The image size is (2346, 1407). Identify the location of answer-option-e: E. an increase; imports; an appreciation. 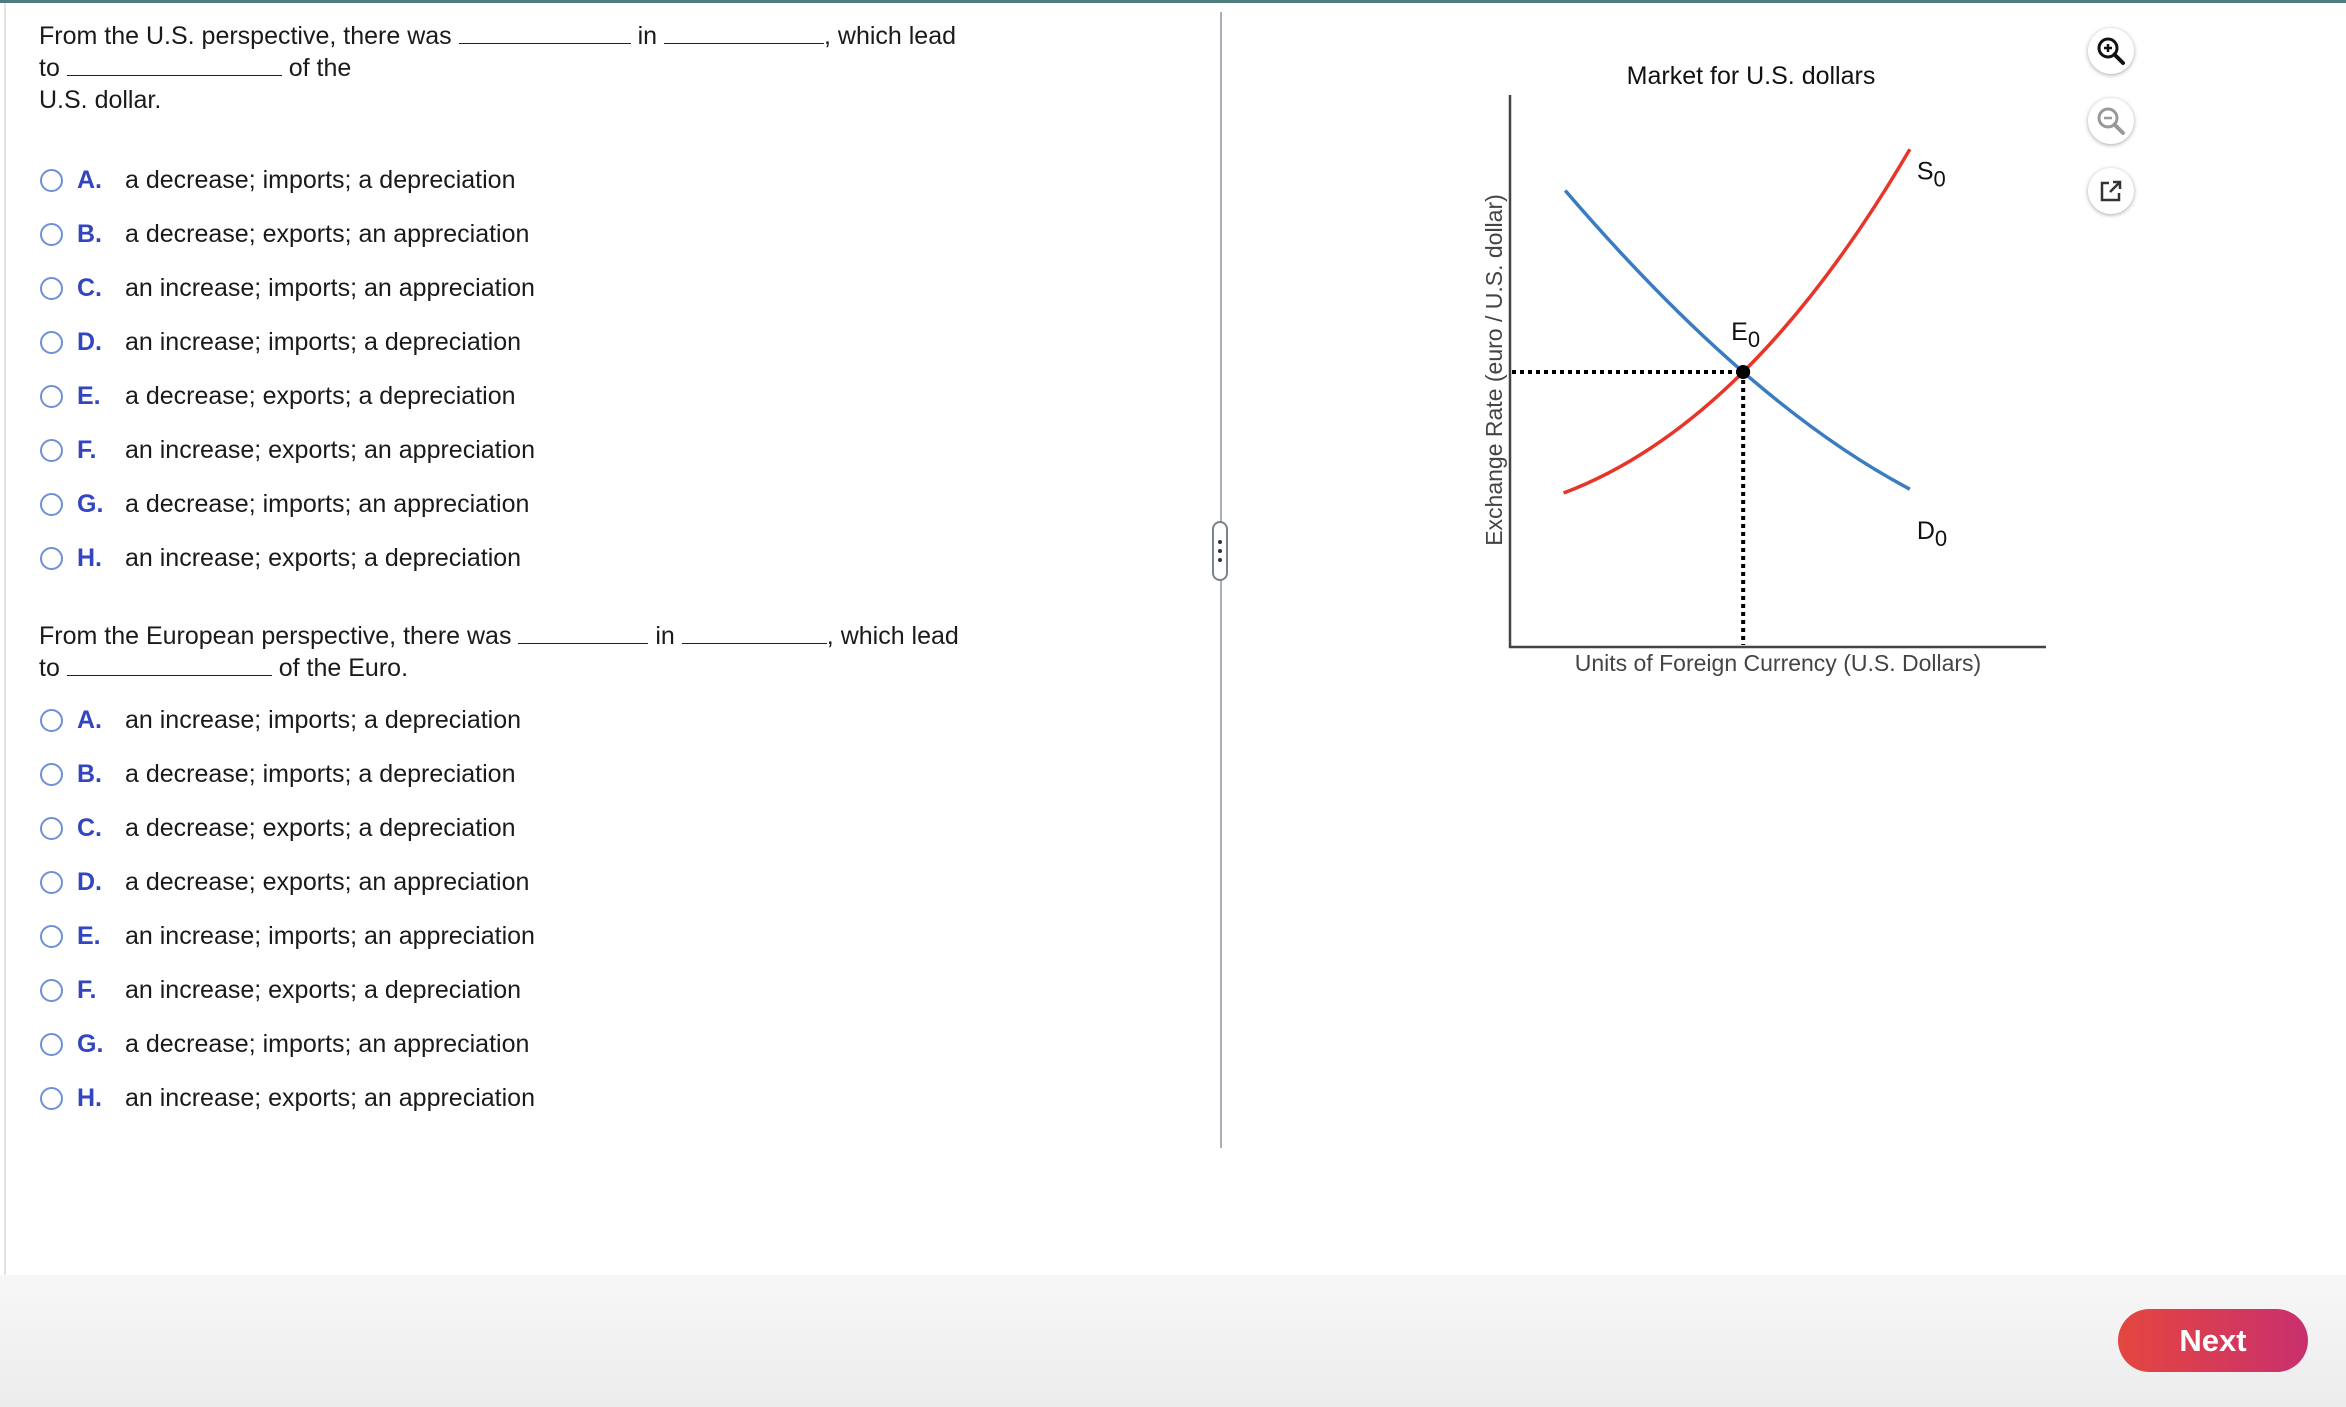
(287, 936).